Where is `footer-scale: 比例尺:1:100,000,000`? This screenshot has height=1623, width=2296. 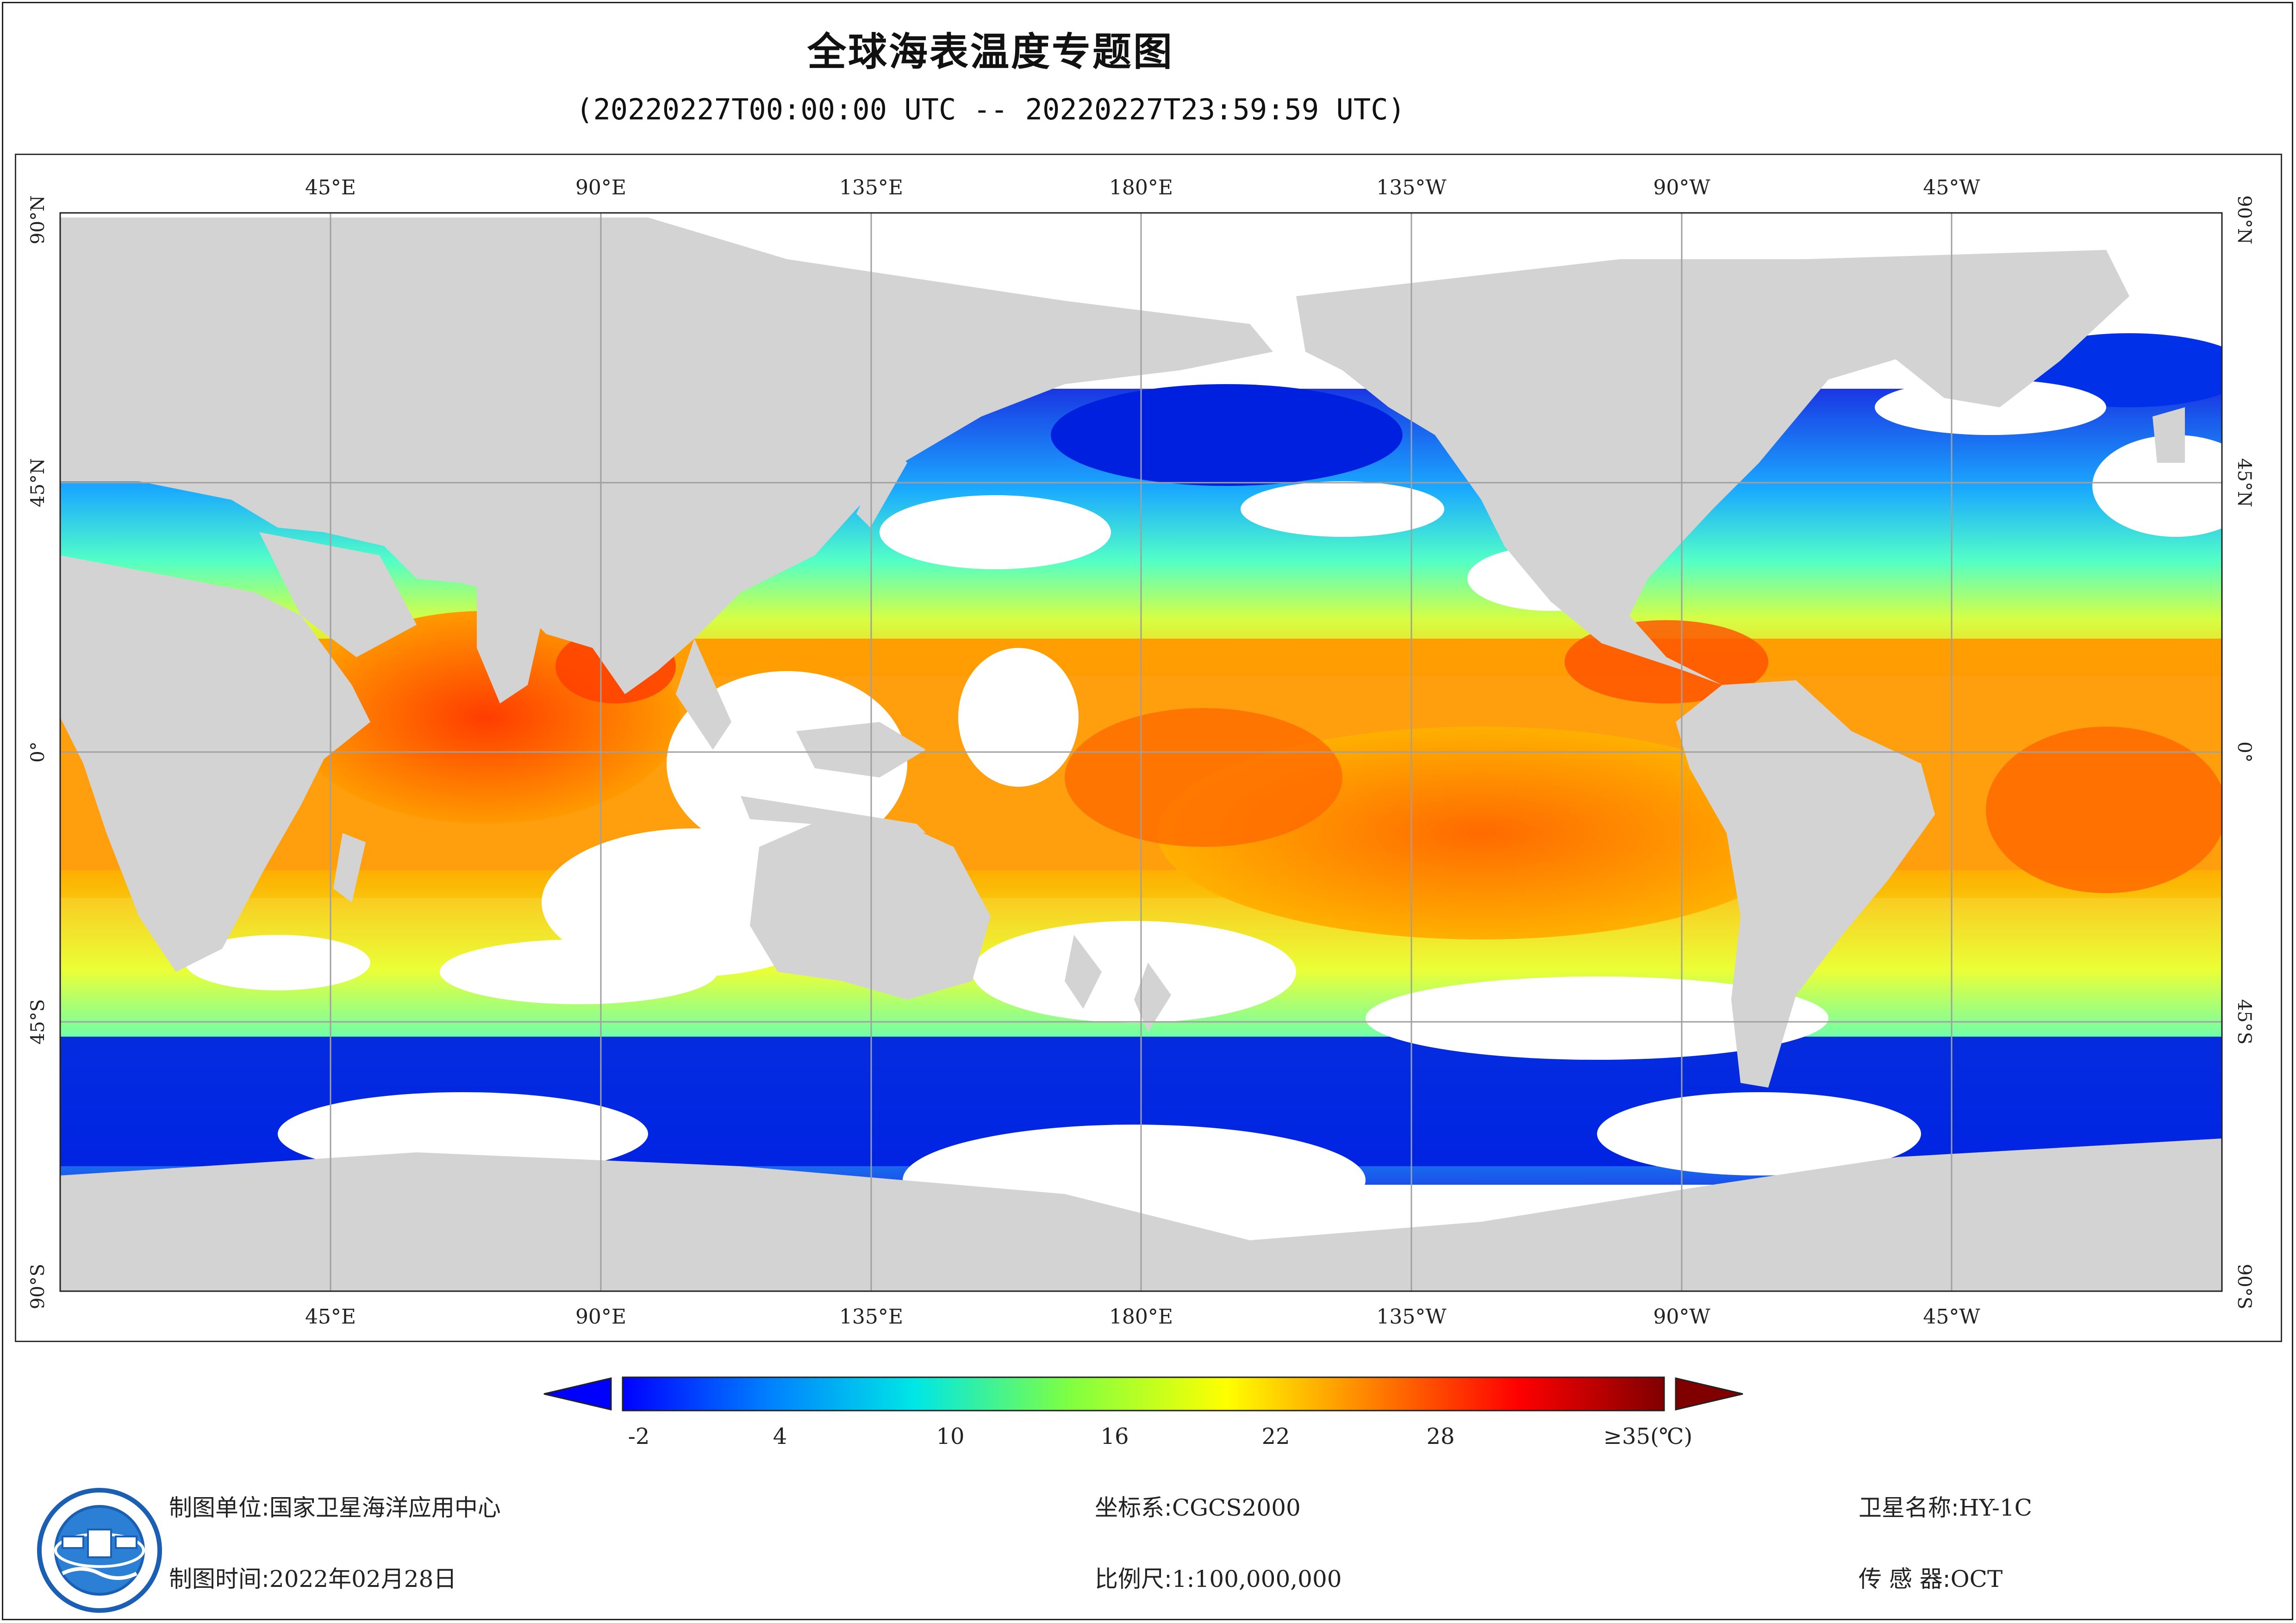 footer-scale: 比例尺:1:100,000,000 is located at coordinates (1218, 1577).